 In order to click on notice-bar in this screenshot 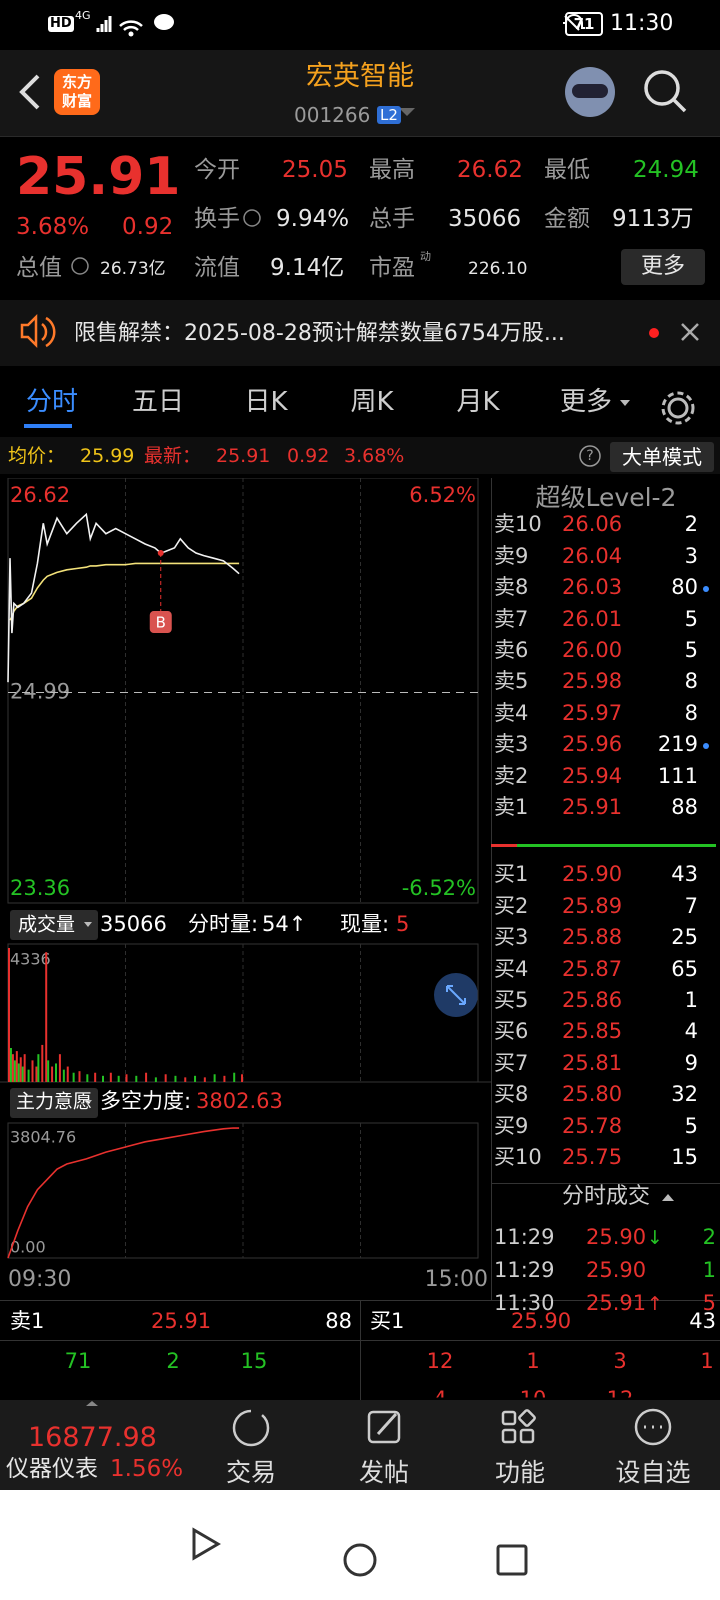, I will do `click(360, 333)`.